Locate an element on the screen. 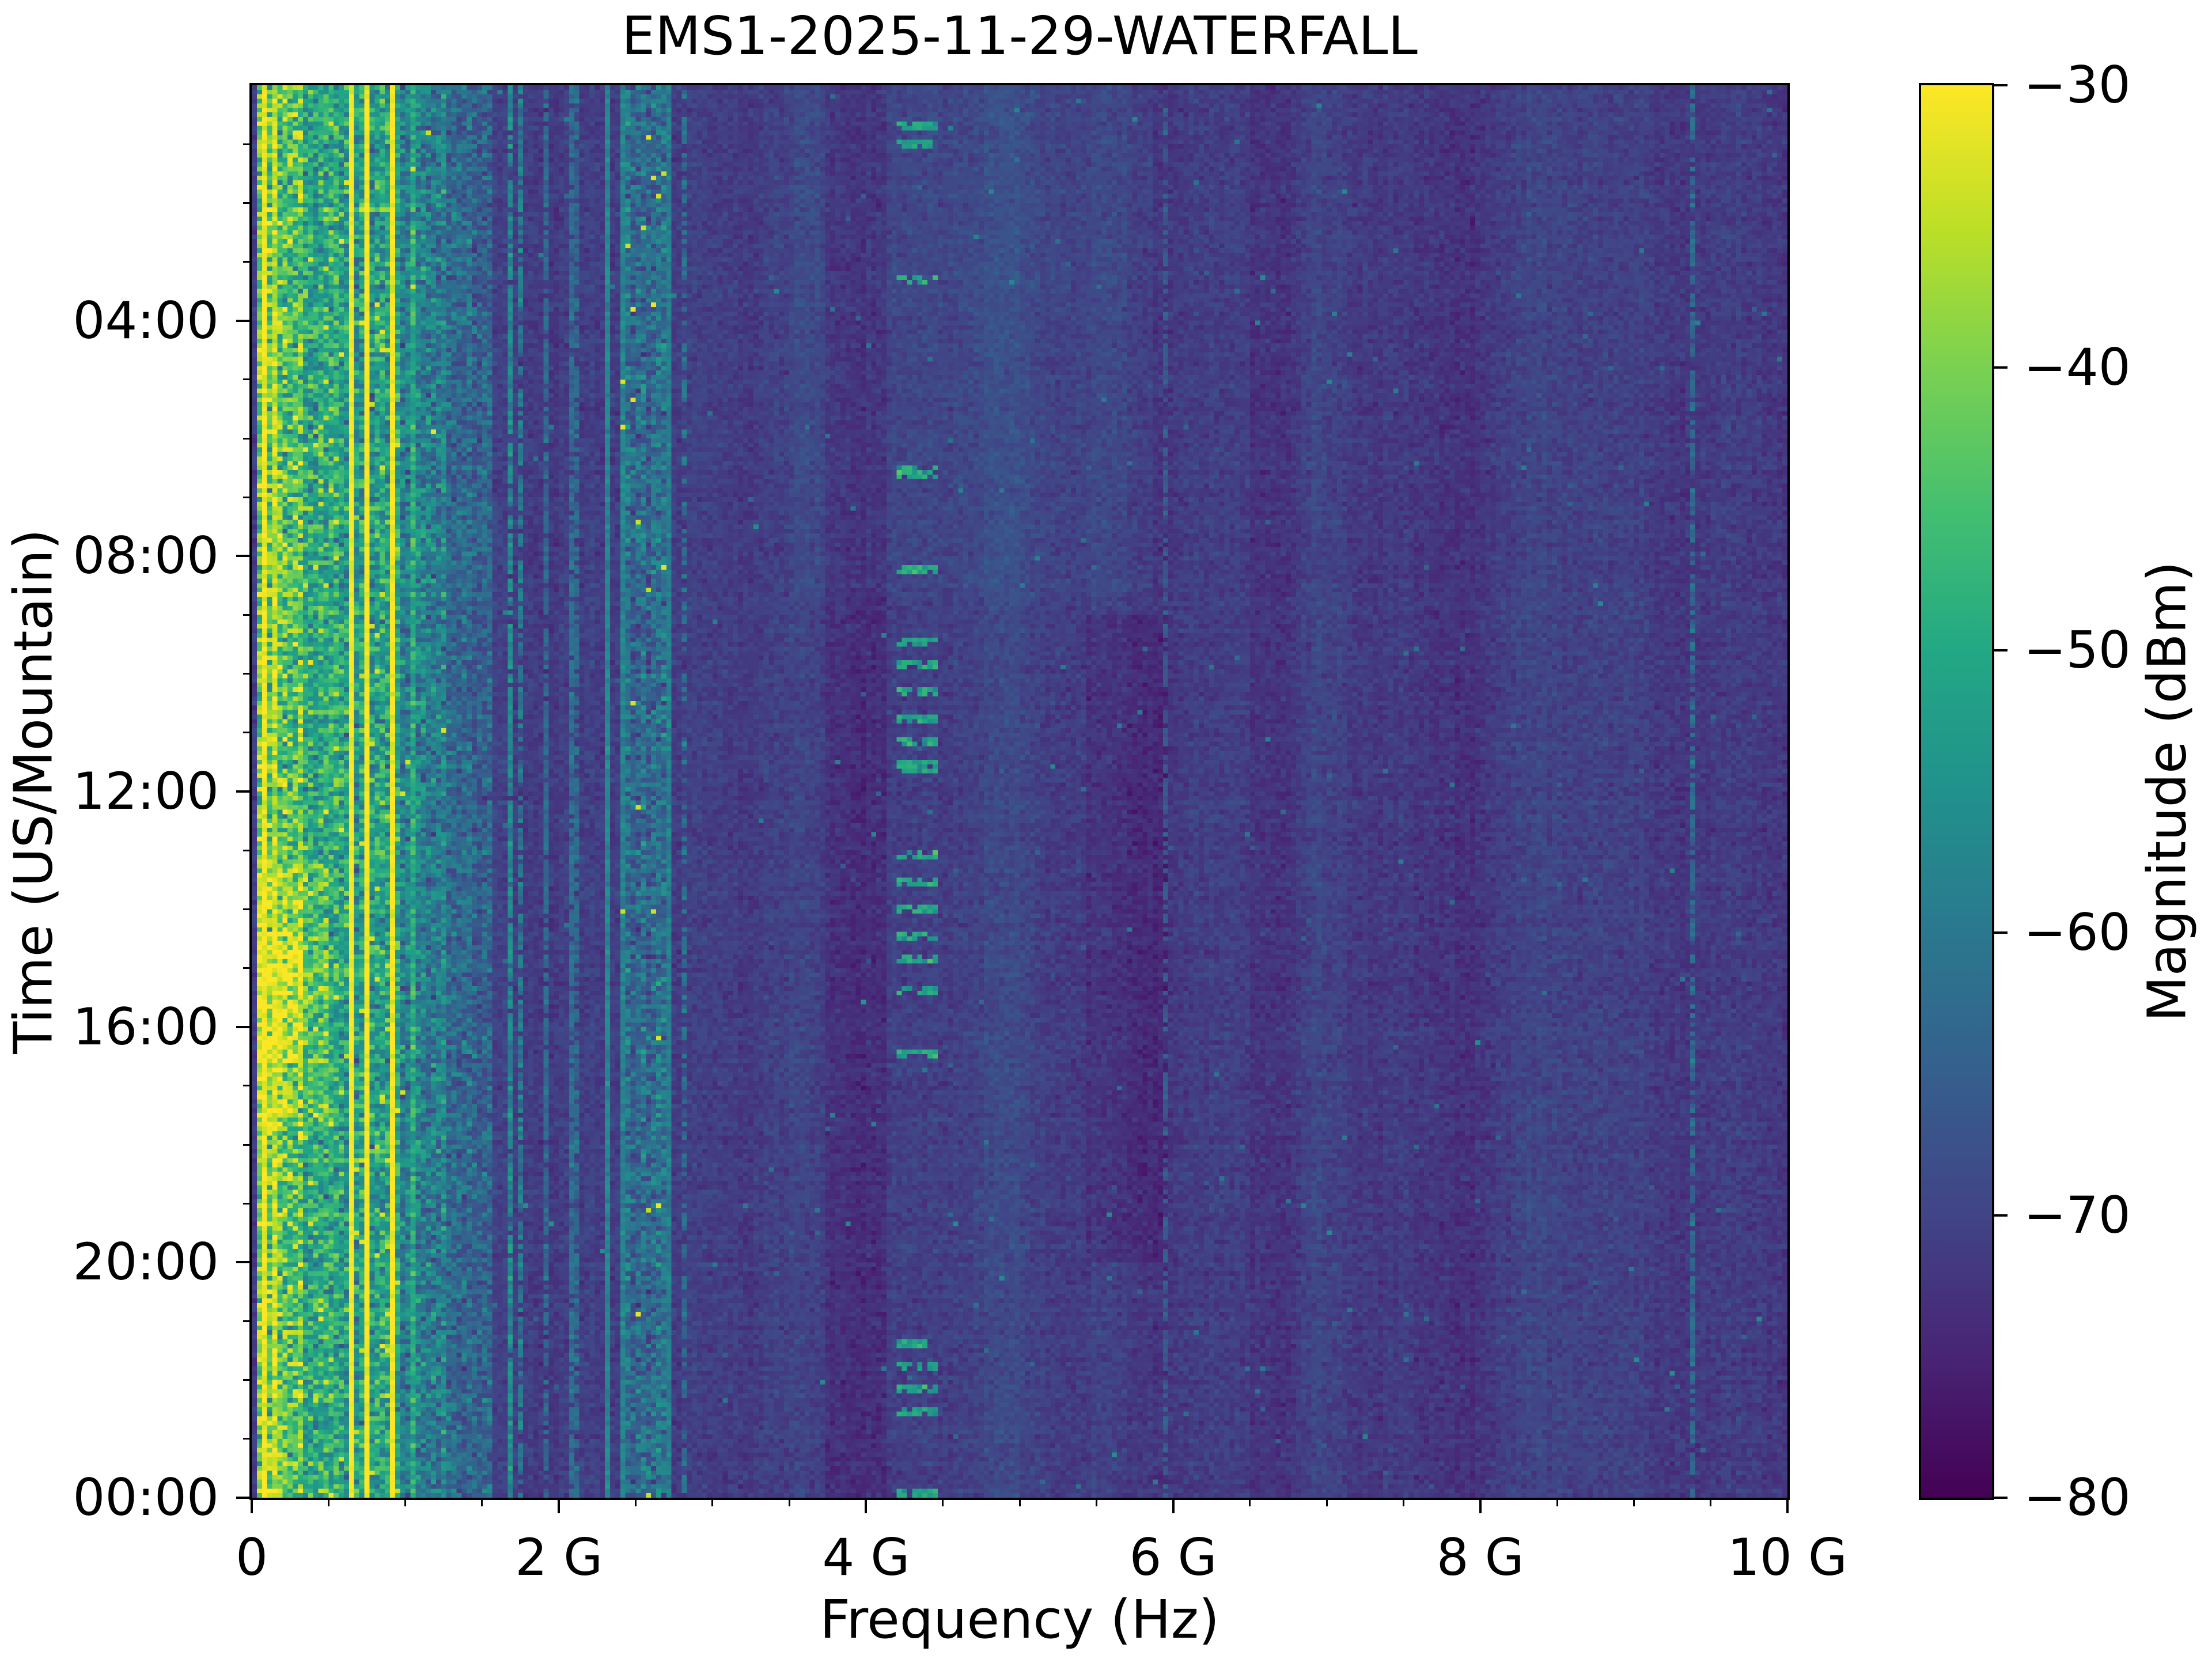 Image resolution: width=2212 pixels, height=1659 pixels. x-tick-label: 10 G is located at coordinates (1787, 1557).